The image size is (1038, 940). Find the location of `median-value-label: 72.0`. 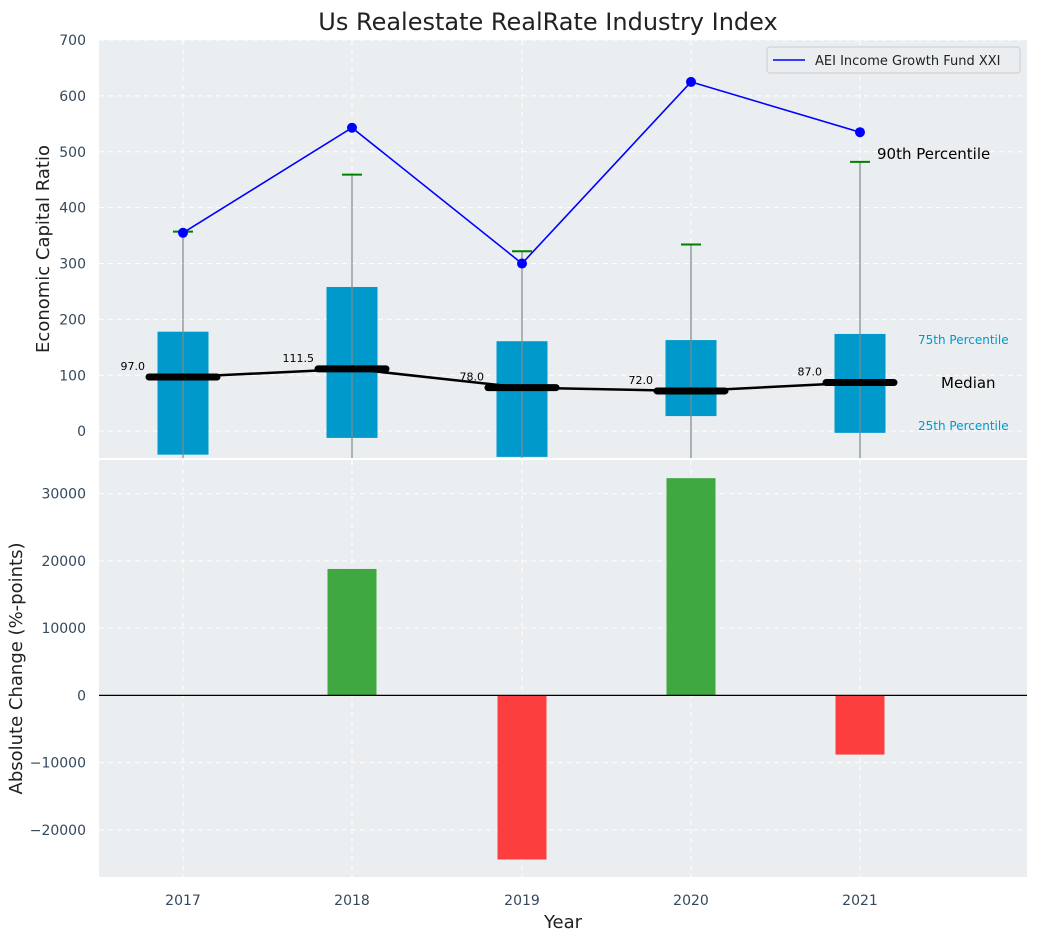

median-value-label: 72.0 is located at coordinates (641, 380).